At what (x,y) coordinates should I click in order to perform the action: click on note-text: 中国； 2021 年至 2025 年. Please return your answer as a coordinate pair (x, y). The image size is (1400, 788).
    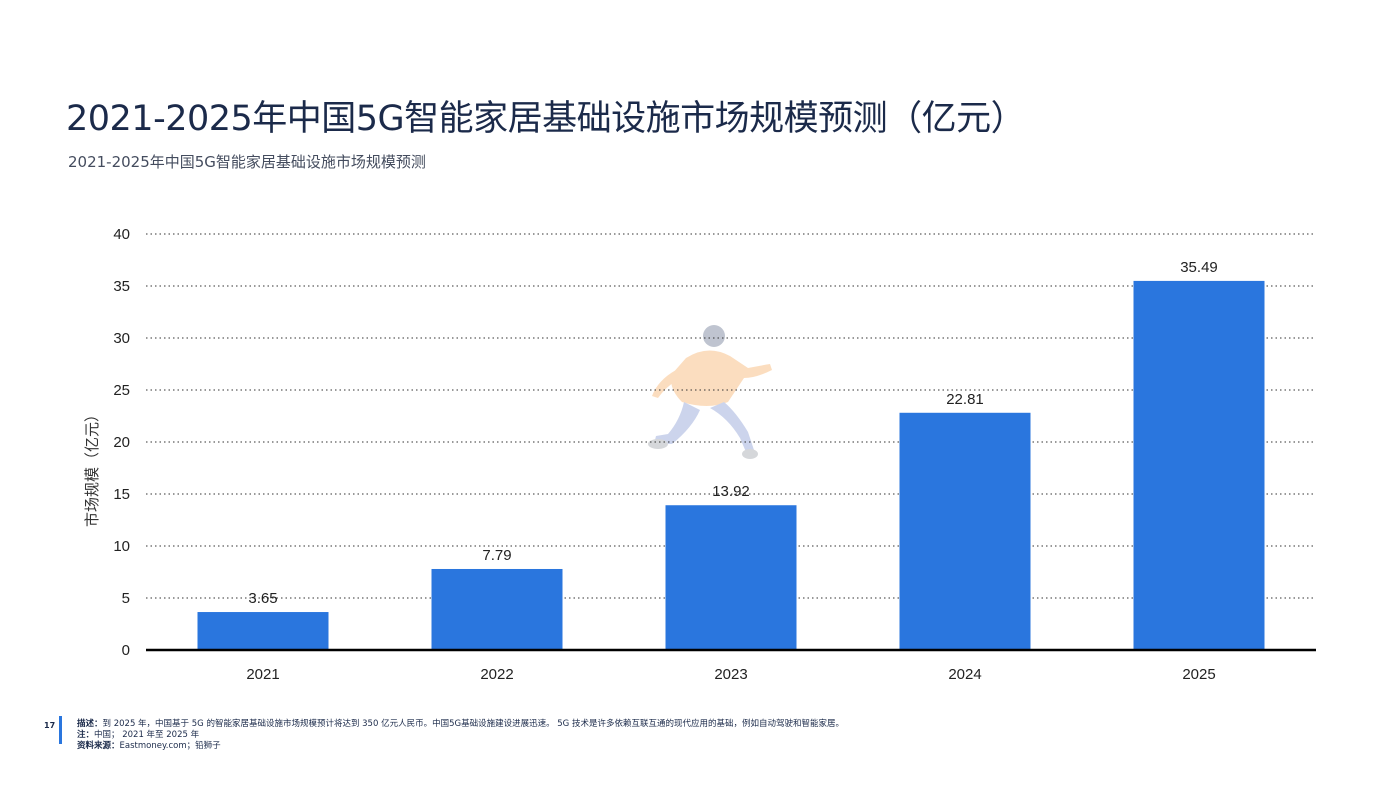
    Looking at the image, I should click on (147, 735).